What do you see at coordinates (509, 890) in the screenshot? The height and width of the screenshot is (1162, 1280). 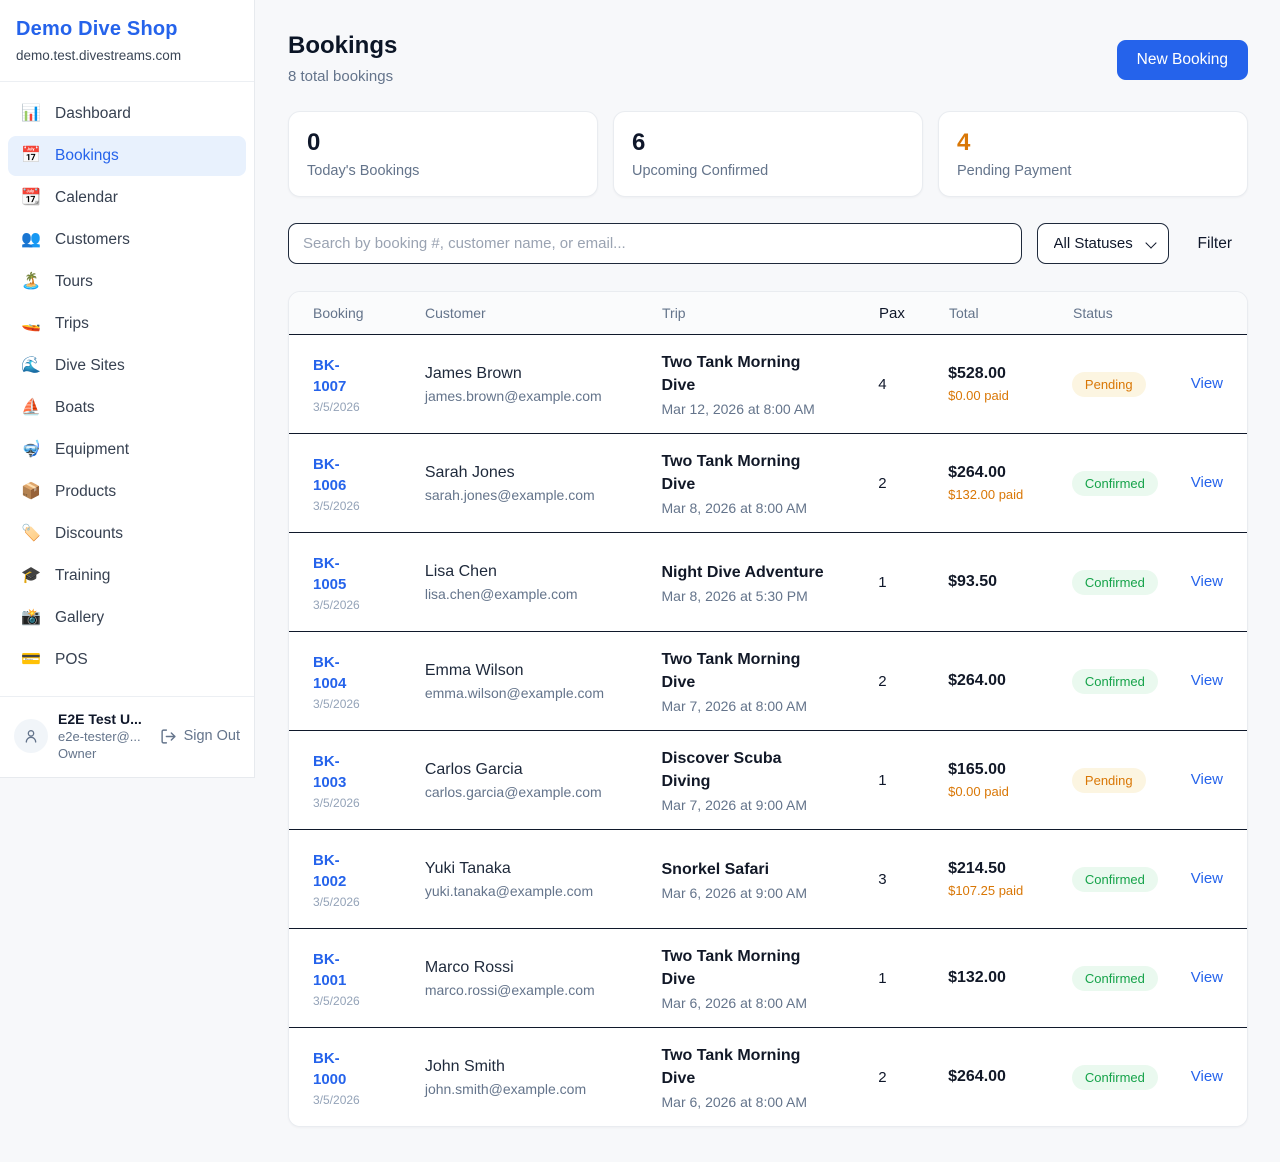 I see `customer-email: yuki.tanaka@example.com` at bounding box center [509, 890].